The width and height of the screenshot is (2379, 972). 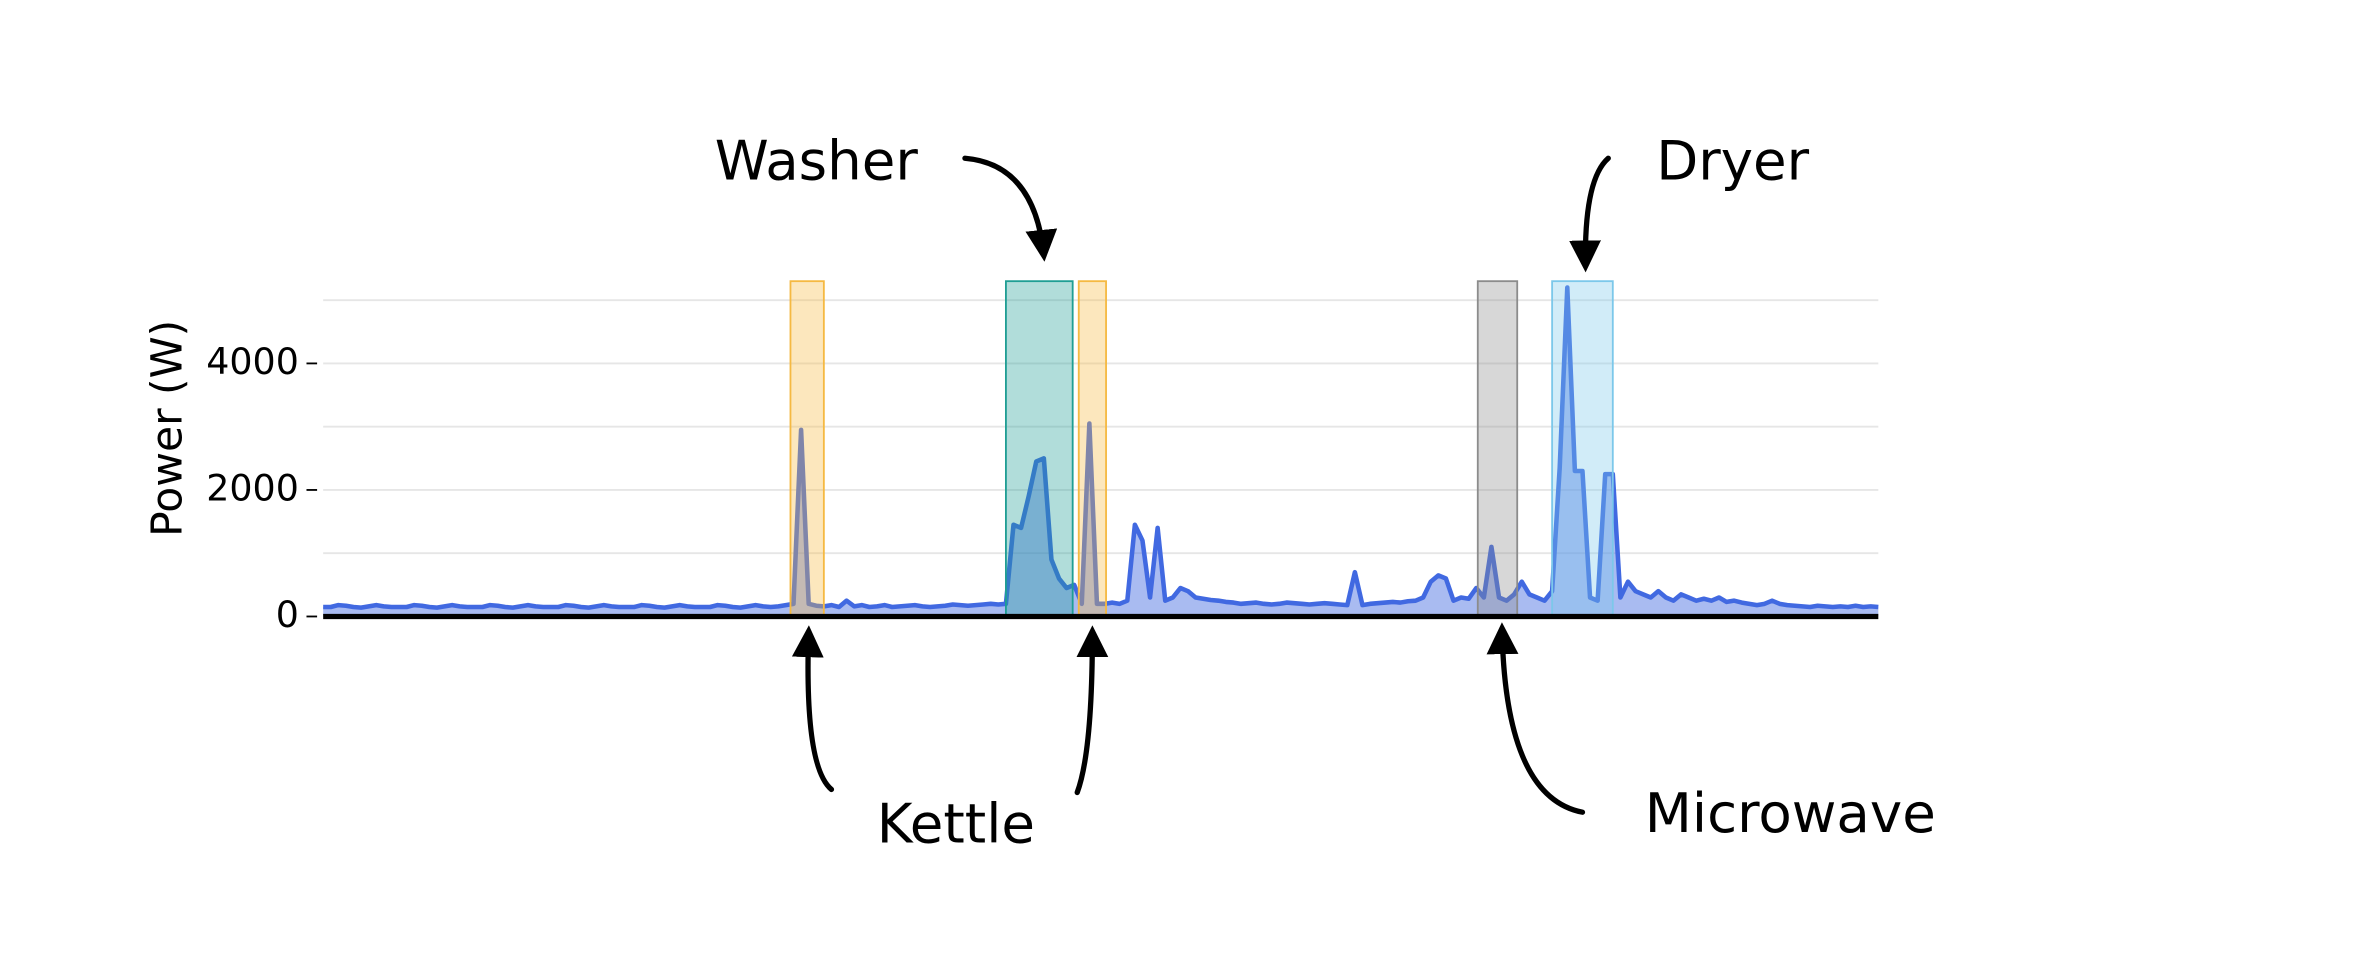 What do you see at coordinates (1732, 161) in the screenshot?
I see `annotation: Dryer` at bounding box center [1732, 161].